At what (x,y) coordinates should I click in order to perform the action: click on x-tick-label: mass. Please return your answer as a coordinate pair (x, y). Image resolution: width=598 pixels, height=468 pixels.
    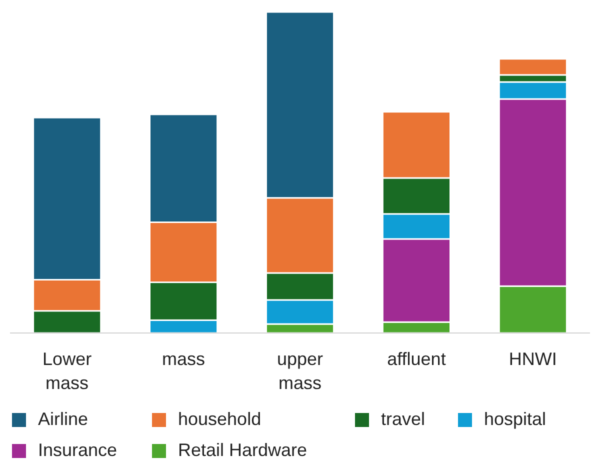
    Looking at the image, I should click on (184, 359).